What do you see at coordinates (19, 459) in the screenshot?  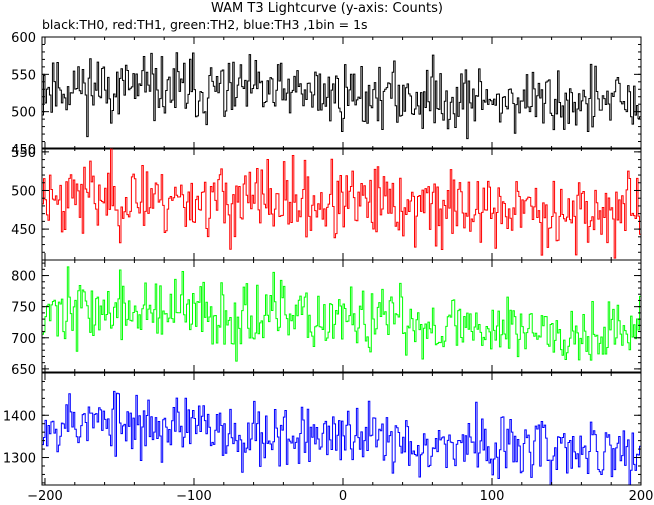 I see `y-tick-label: 1300` at bounding box center [19, 459].